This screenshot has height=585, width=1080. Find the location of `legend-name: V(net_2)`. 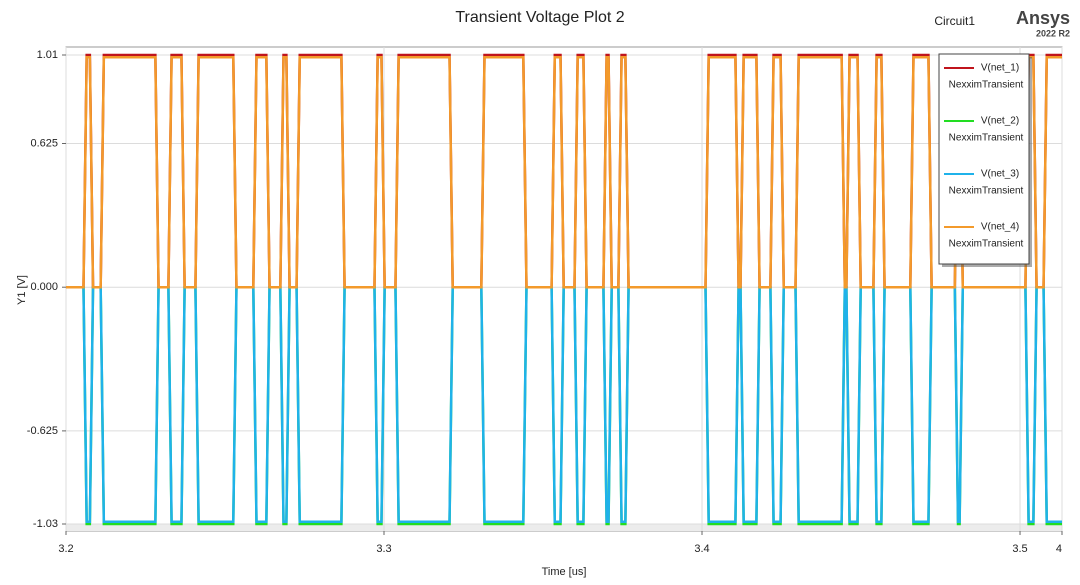

legend-name: V(net_2) is located at coordinates (1000, 121).